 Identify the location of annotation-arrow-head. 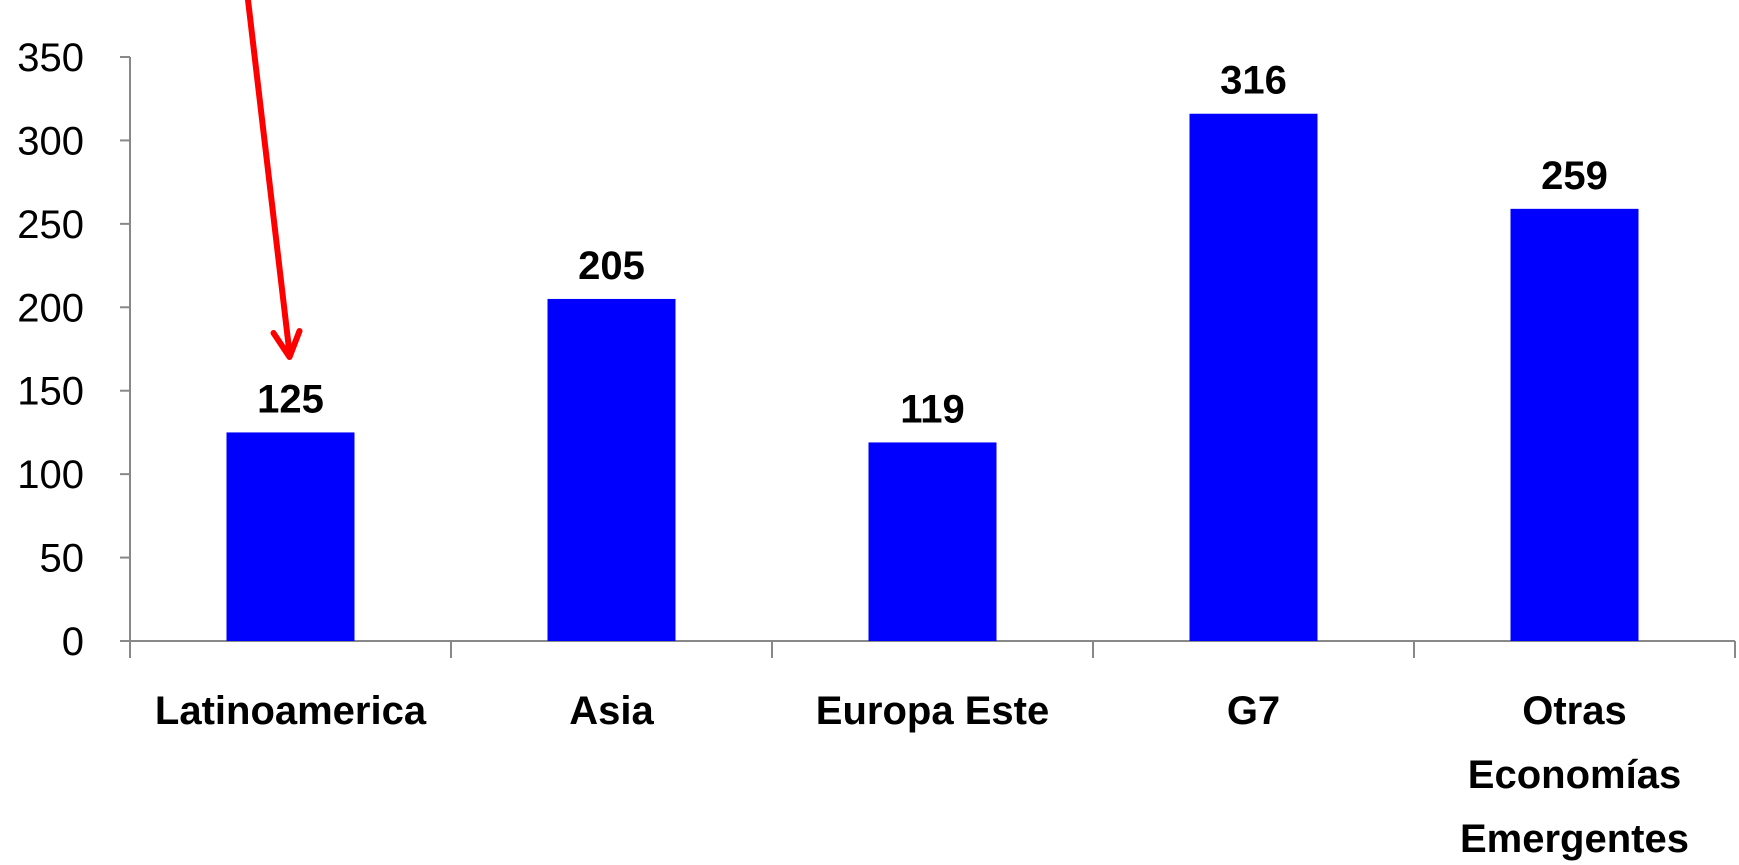
(286, 344).